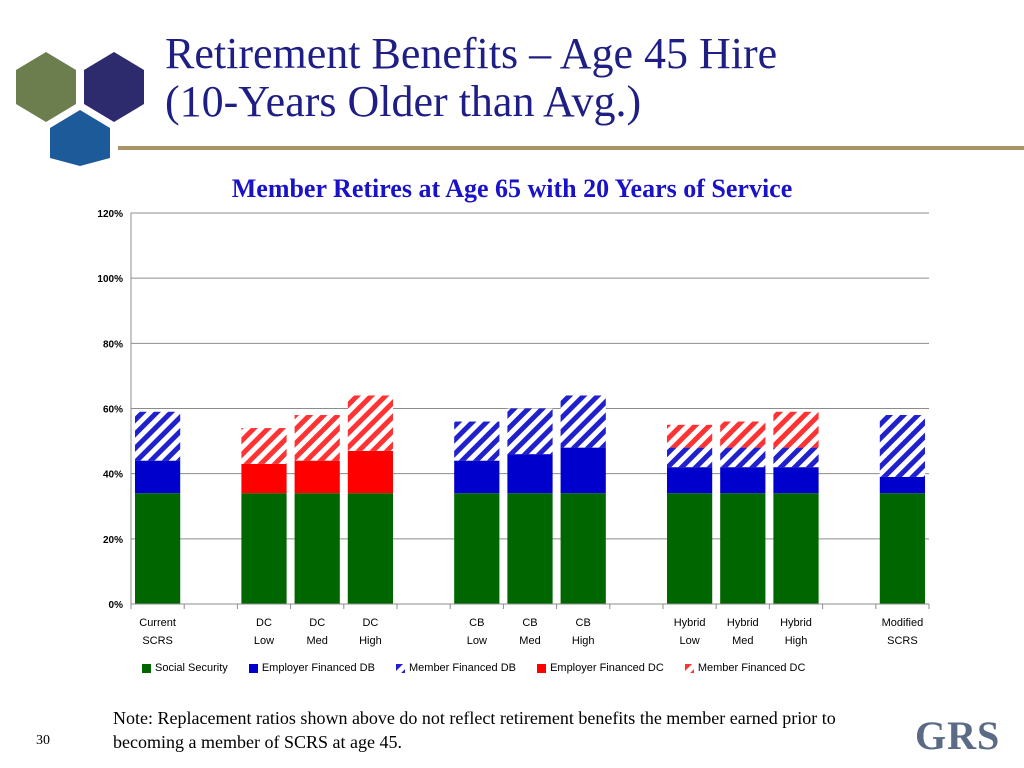 The height and width of the screenshot is (768, 1024). Describe the element at coordinates (542, 668) in the screenshot. I see `legend-swatch-employer-dc` at that location.